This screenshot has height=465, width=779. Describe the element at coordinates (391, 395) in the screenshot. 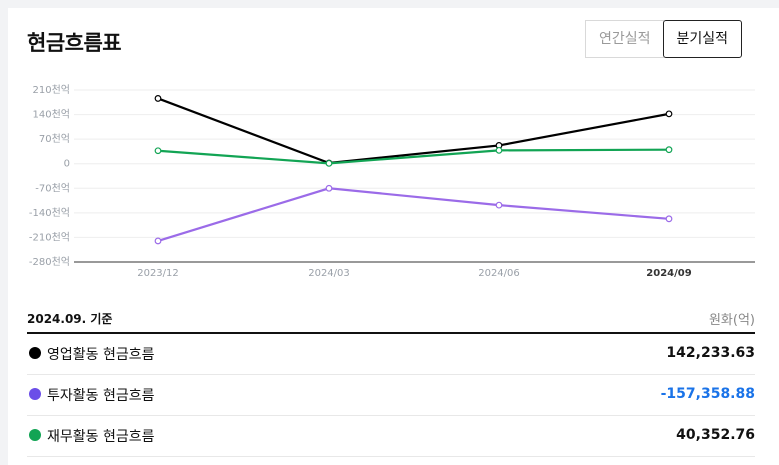

I see `row-investing: 투자활동 현금흐름 -157,358.88` at that location.